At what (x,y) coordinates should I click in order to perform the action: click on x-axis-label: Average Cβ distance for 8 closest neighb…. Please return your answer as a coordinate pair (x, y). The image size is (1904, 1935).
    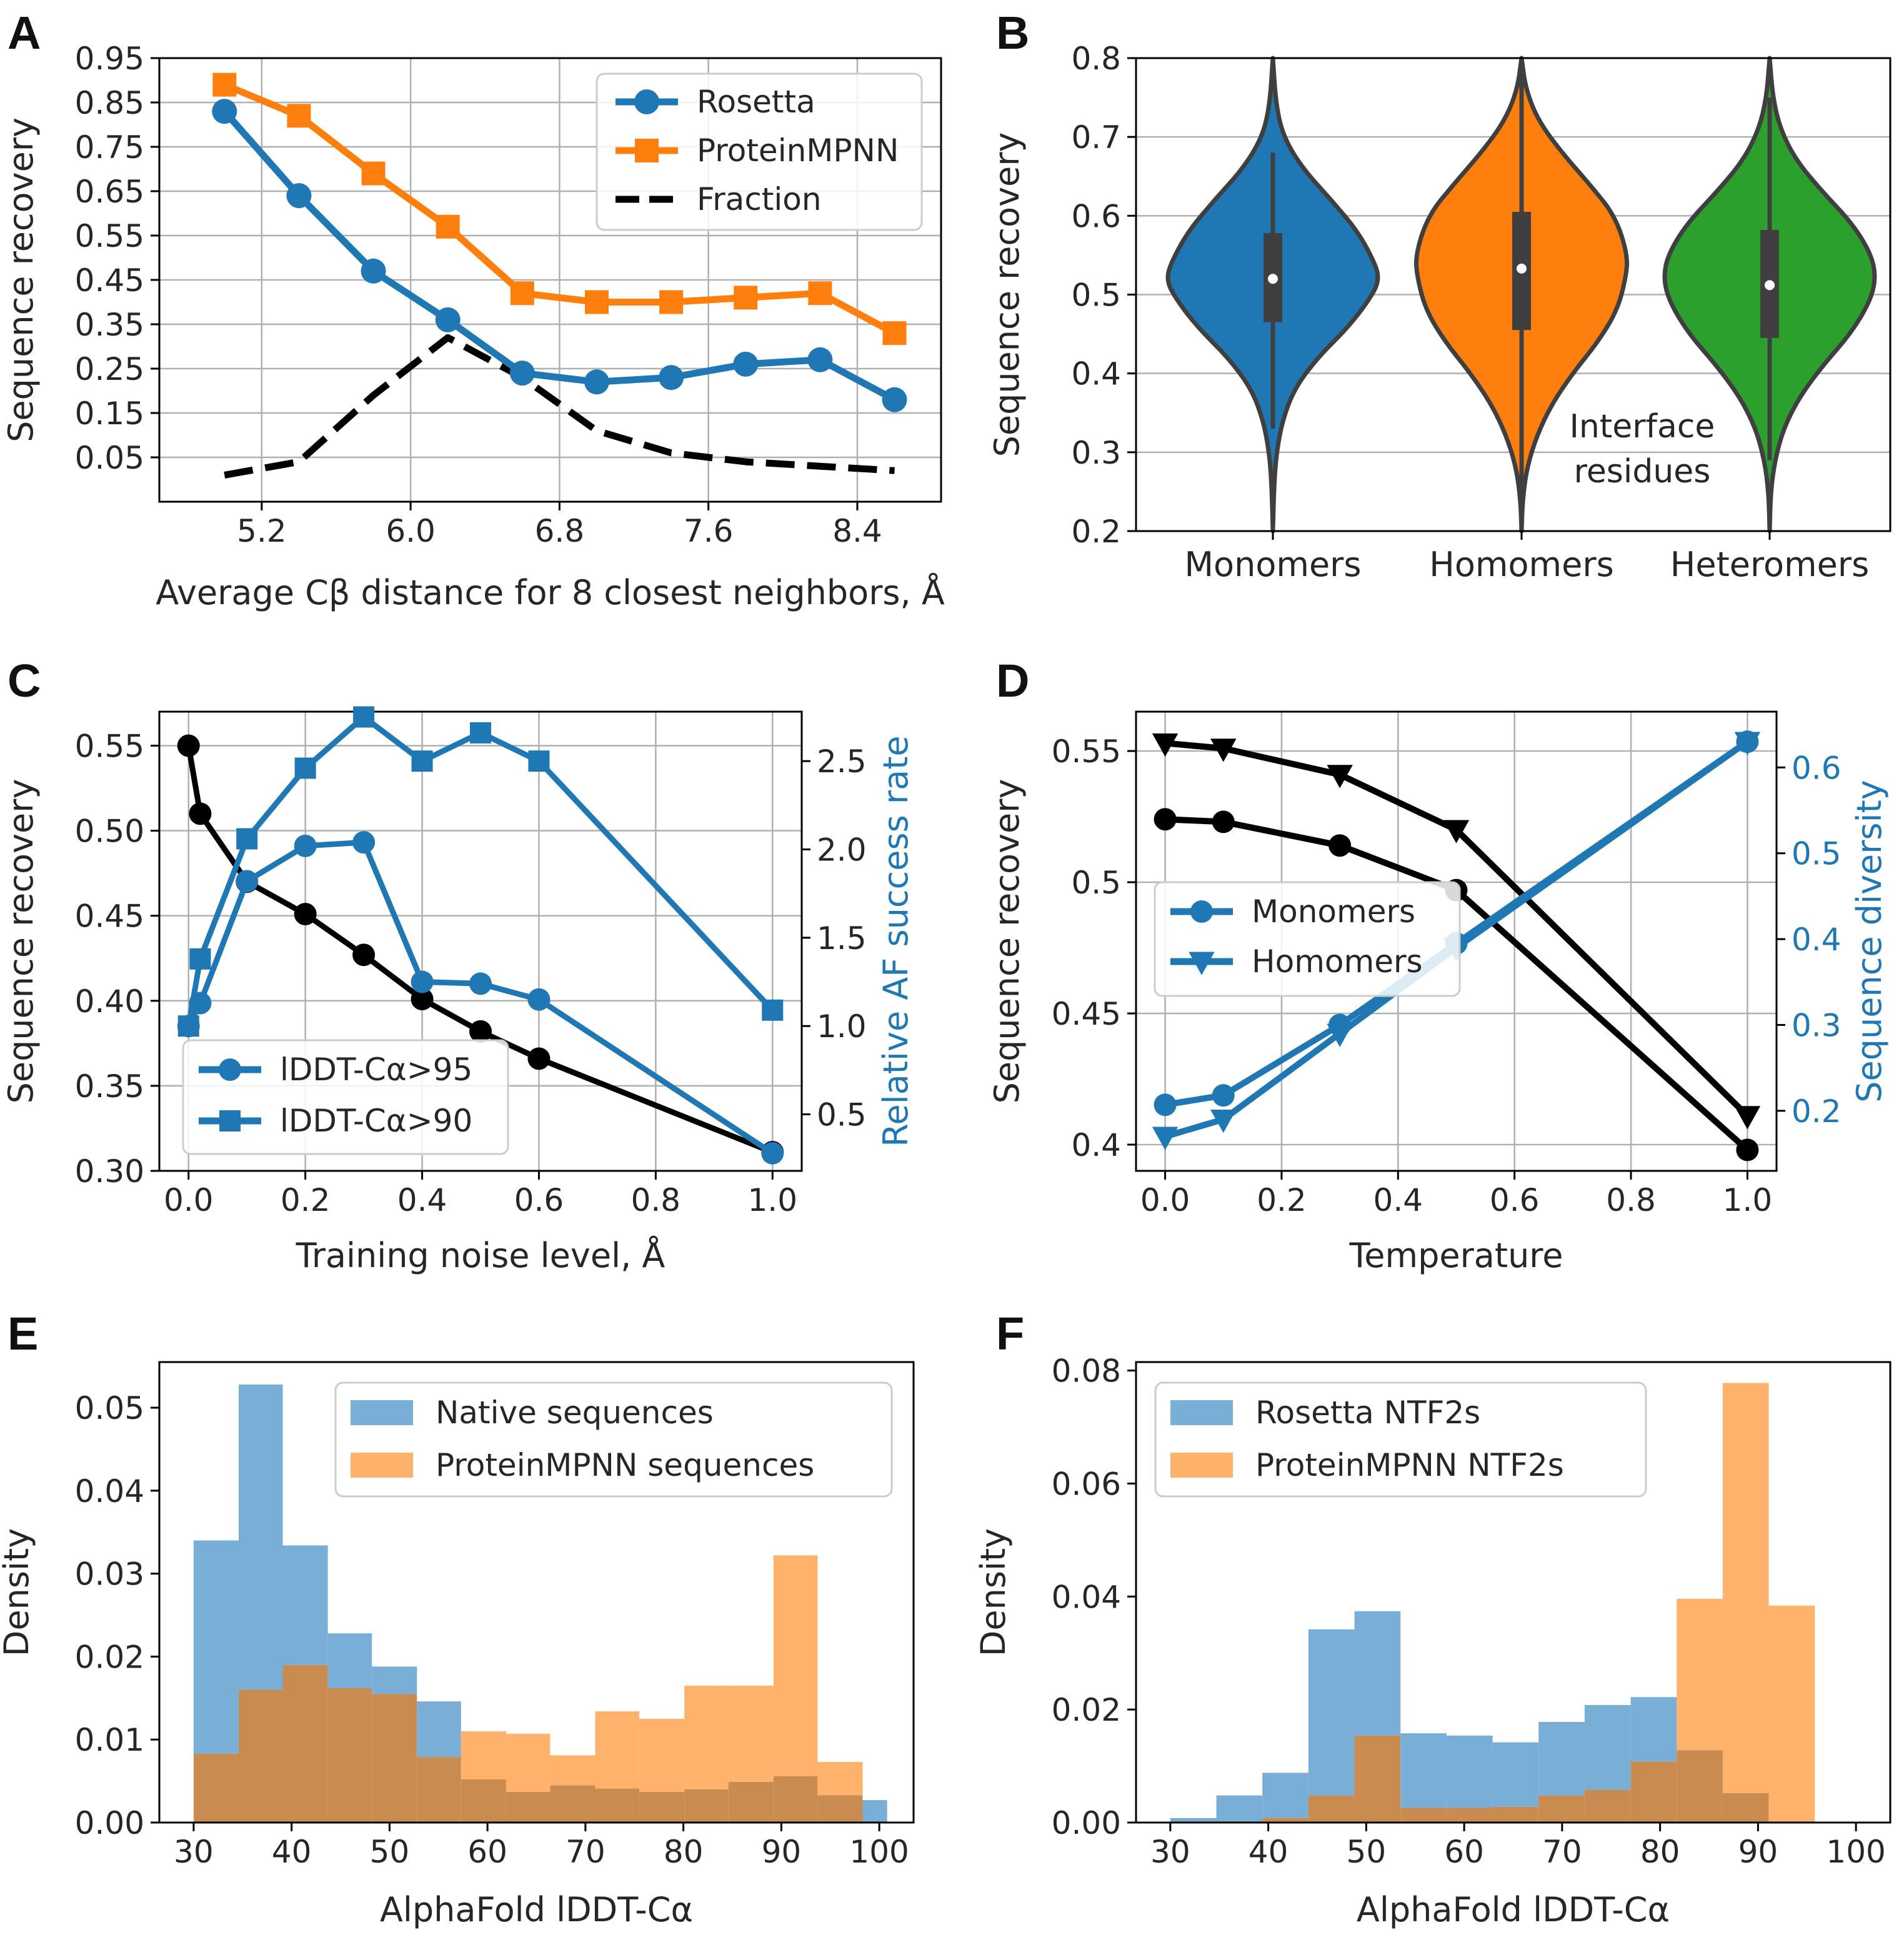
    Looking at the image, I should click on (550, 592).